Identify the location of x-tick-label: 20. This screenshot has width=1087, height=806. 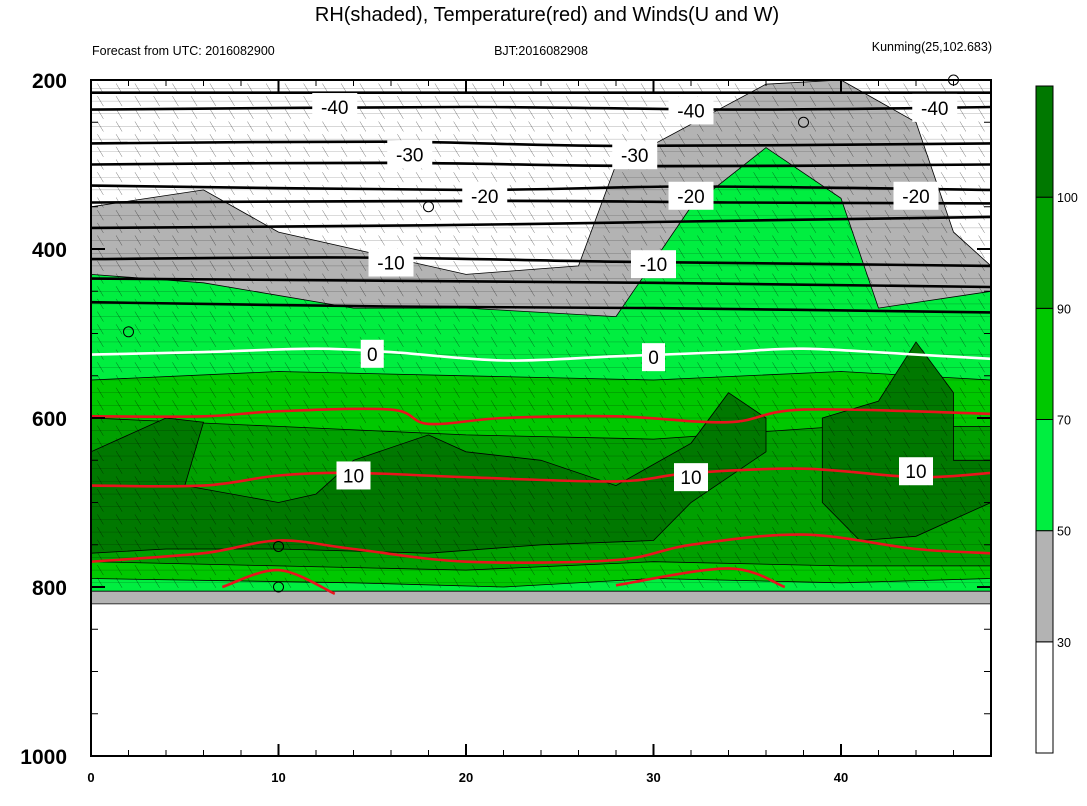
(466, 777).